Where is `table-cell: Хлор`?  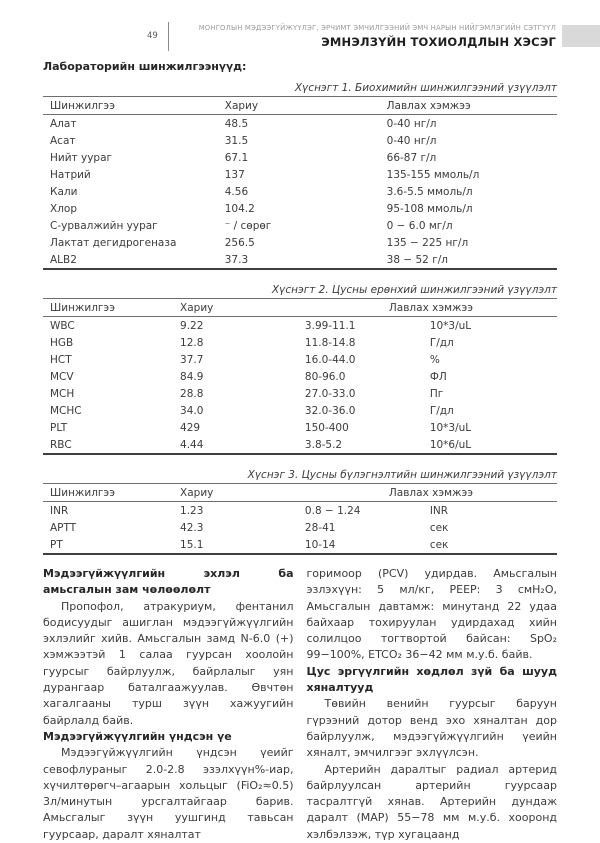 table-cell: Хлор is located at coordinates (63, 208).